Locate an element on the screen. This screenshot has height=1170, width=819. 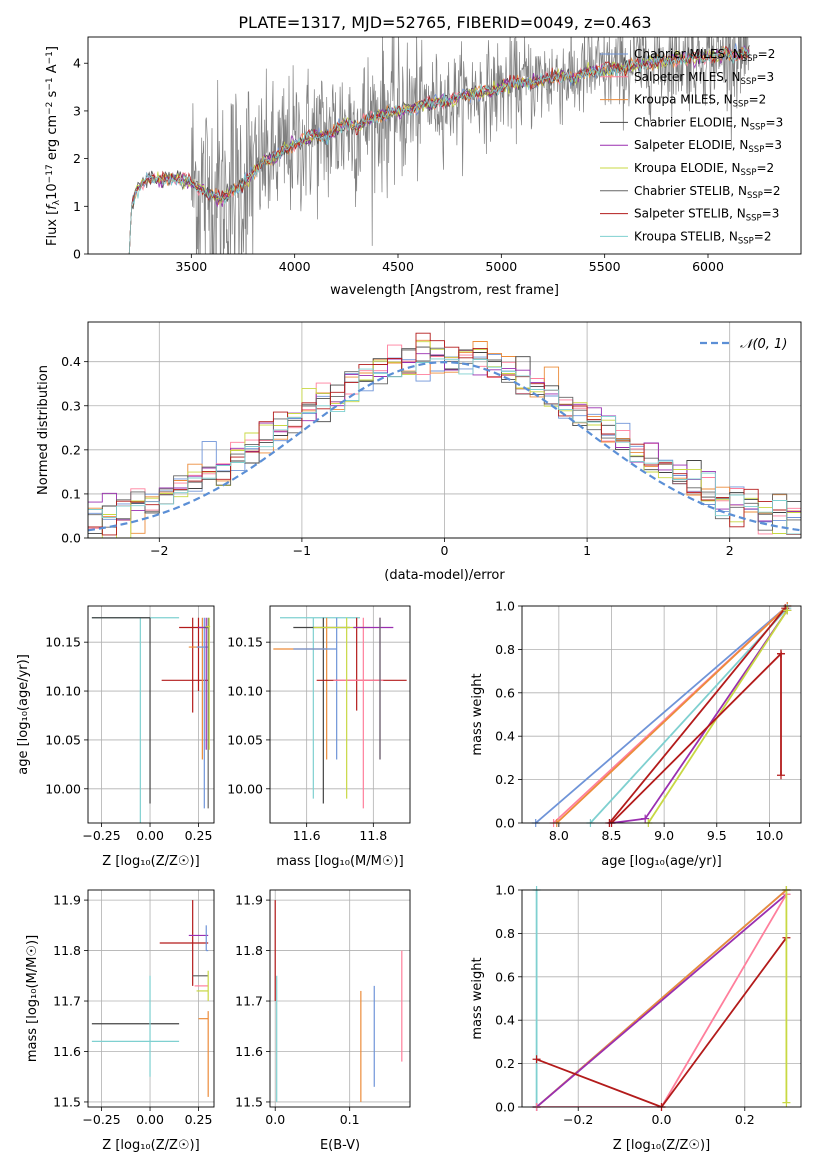
legend-label: Salpeter STELIB, NSSP=3 is located at coordinates (706, 215).